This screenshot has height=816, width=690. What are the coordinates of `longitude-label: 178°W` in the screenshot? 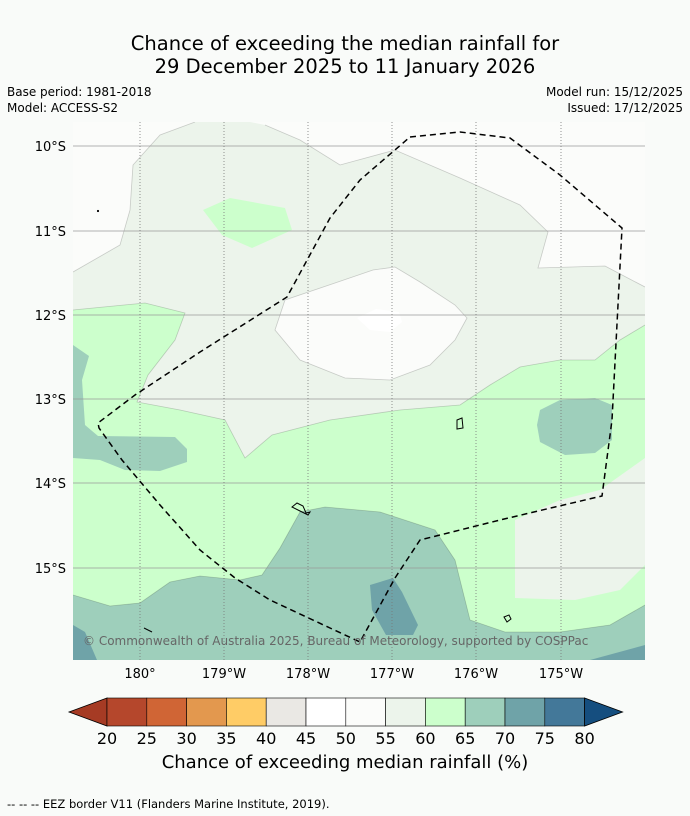 It's located at (308, 674).